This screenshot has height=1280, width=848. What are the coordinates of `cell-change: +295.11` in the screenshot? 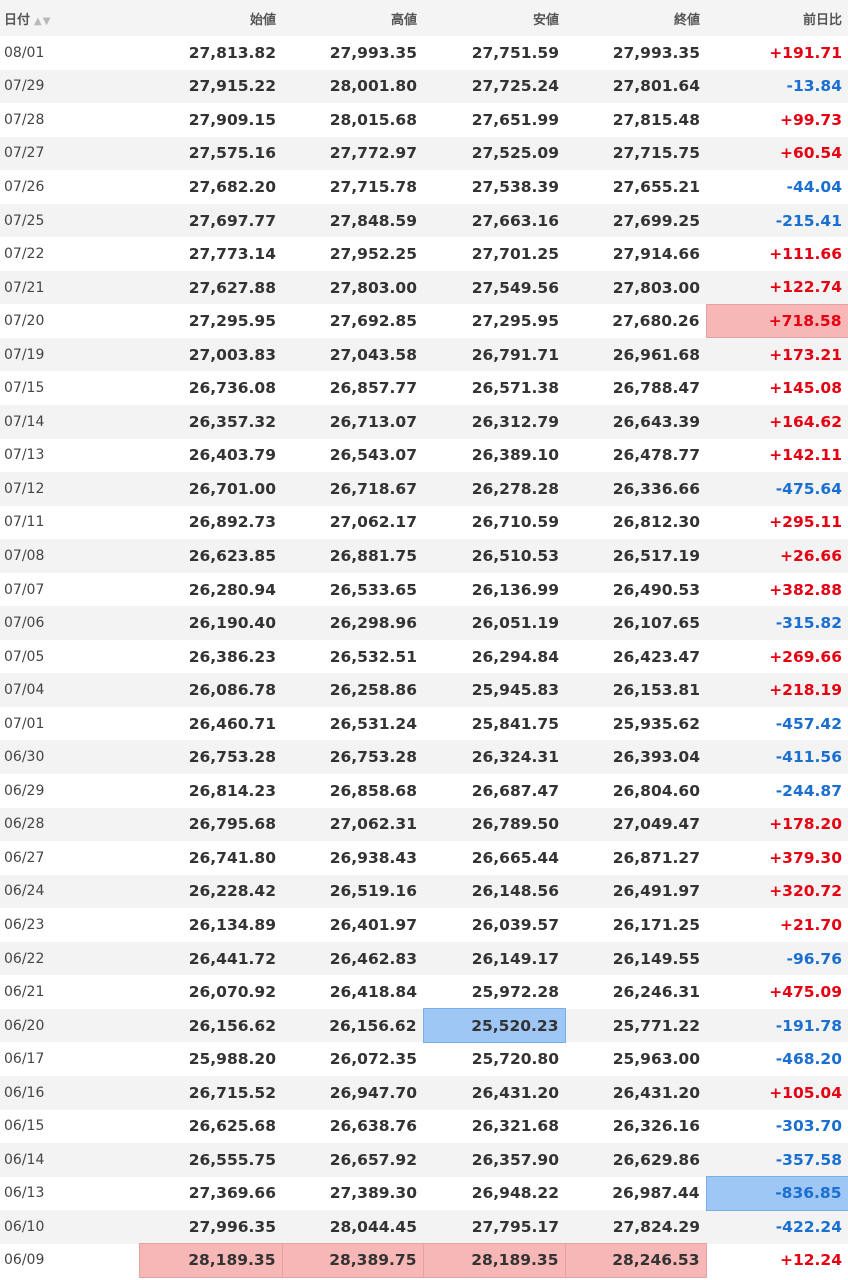 It's located at (805, 522).